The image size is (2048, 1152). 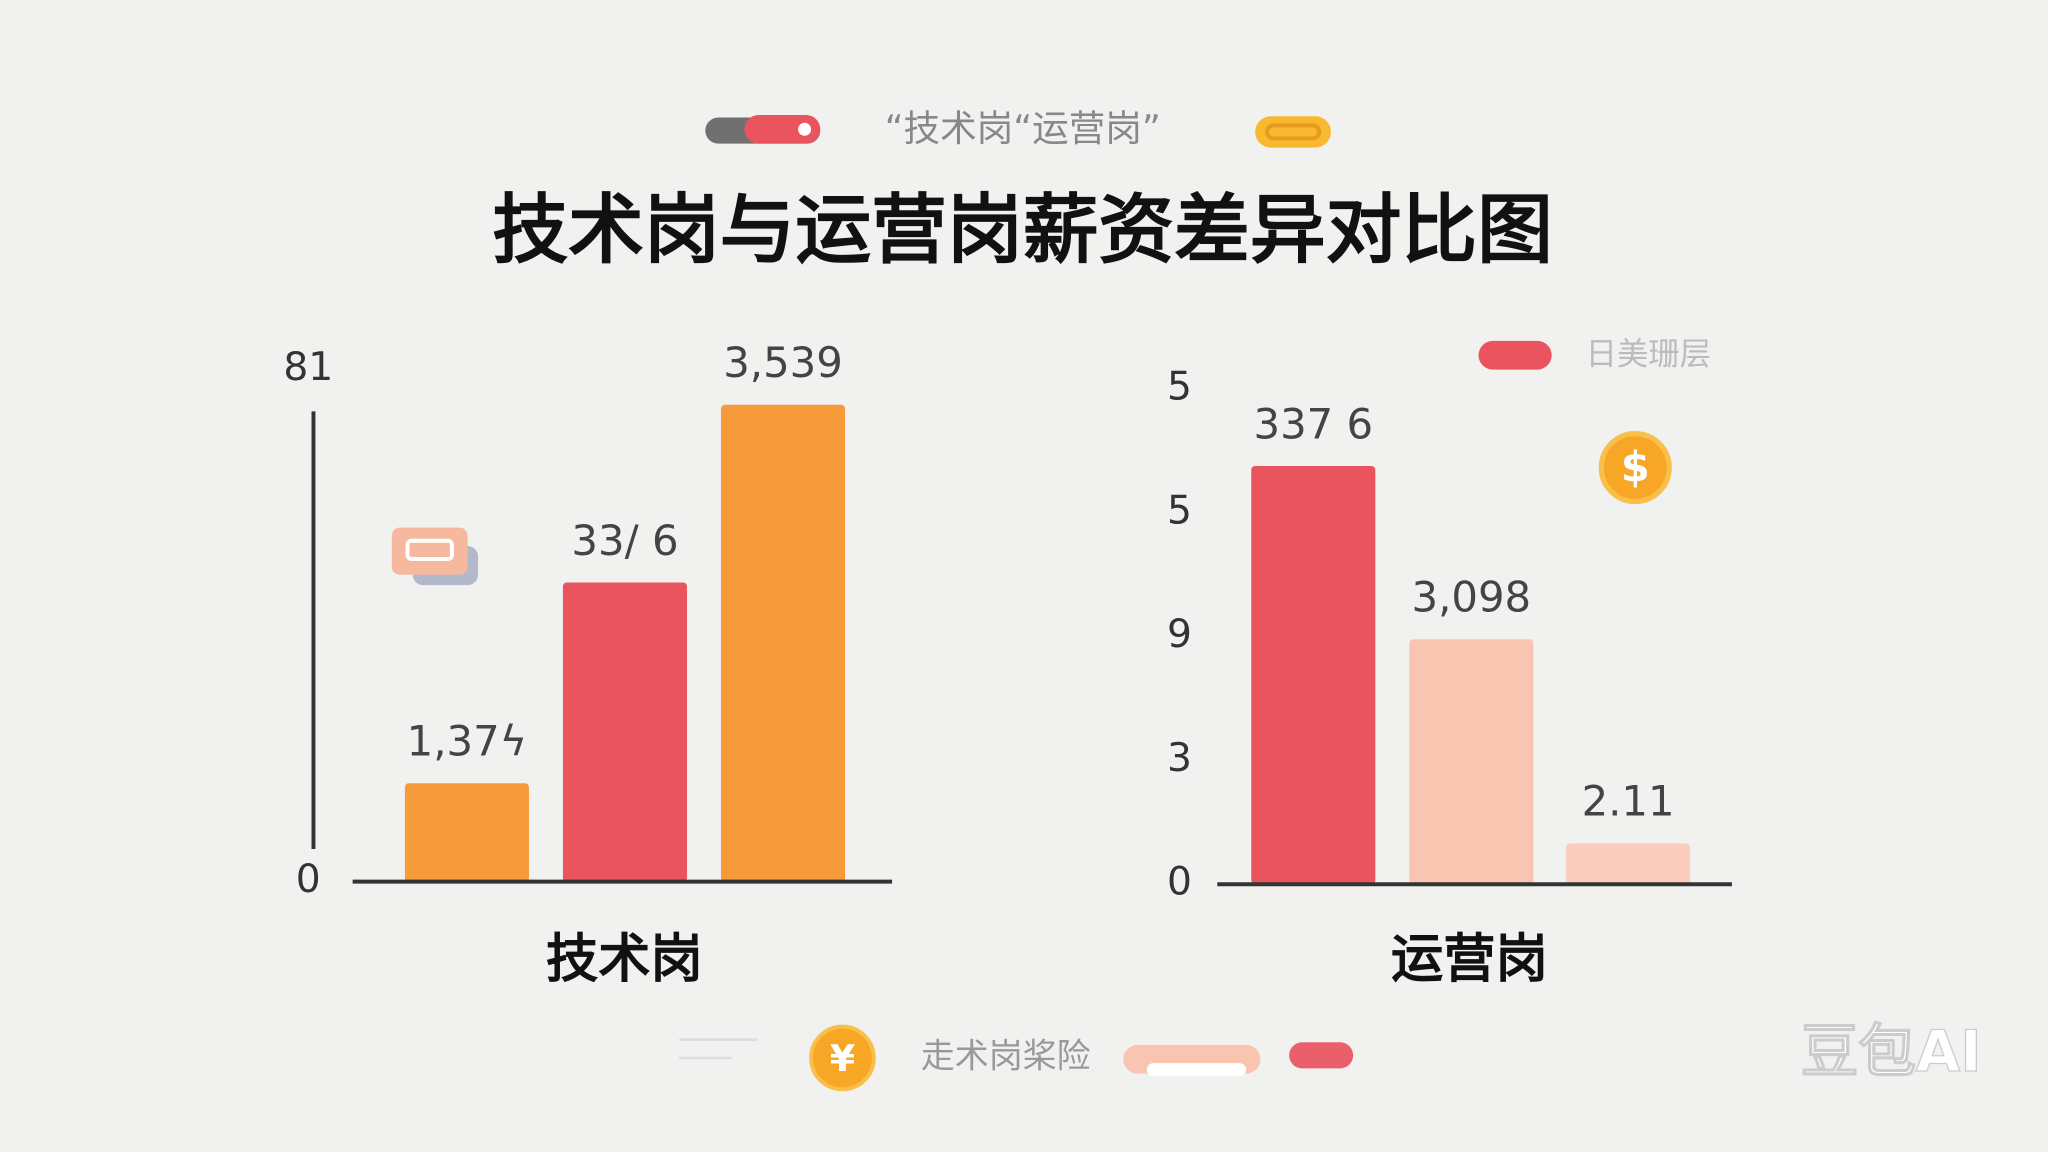 I want to click on value-label: 2.11, so click(x=1628, y=801).